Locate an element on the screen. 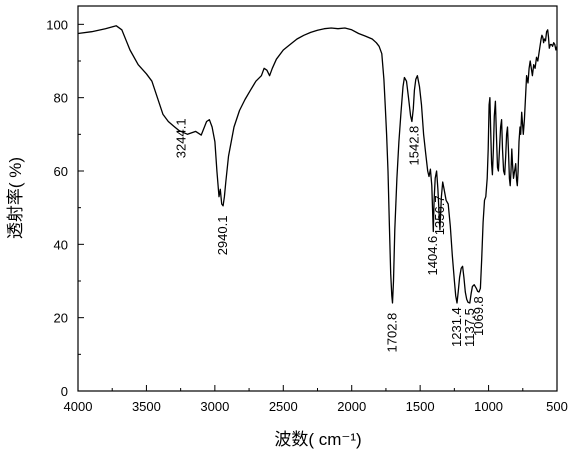 Image resolution: width=572 pixels, height=455 pixels. y-tick-label: 0 is located at coordinates (64, 391).